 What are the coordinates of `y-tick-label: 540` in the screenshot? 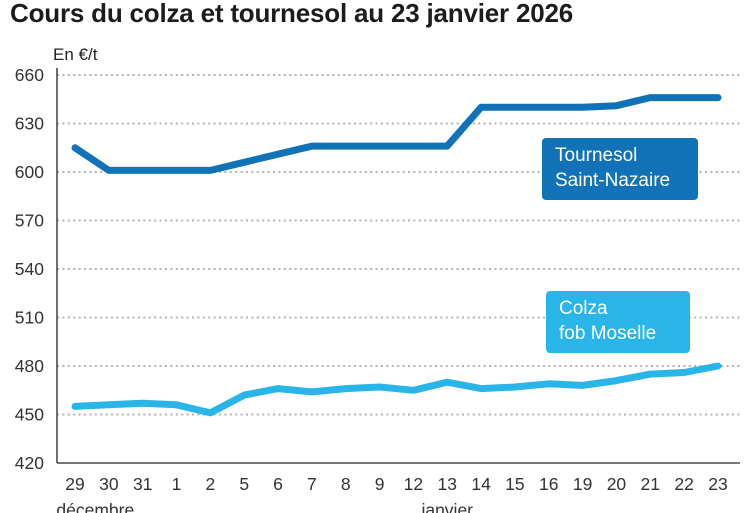 It's located at (29, 269).